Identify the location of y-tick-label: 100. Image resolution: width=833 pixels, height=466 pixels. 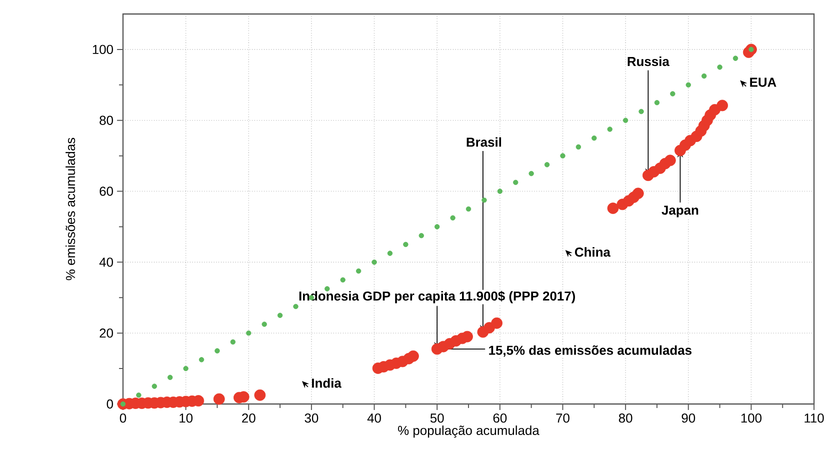
(102, 49).